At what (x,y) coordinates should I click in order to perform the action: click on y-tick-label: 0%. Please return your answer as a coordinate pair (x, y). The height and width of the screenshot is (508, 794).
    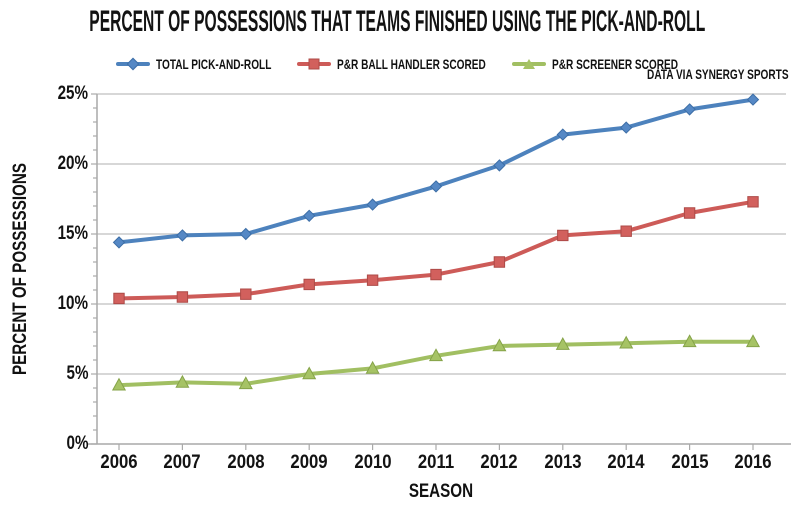
    Looking at the image, I should click on (77, 443).